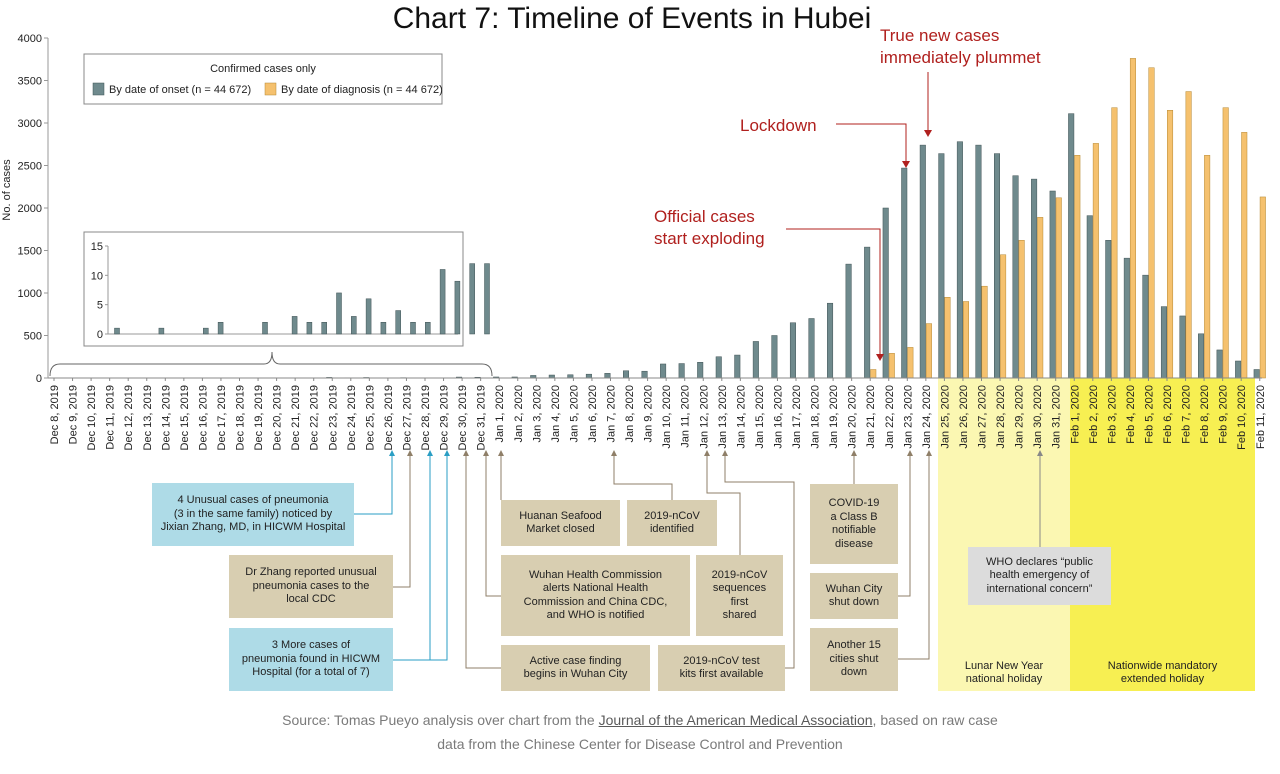 This screenshot has width=1280, height=774. What do you see at coordinates (778, 417) in the screenshot?
I see `x-tick-label: Jan 16, 2020` at bounding box center [778, 417].